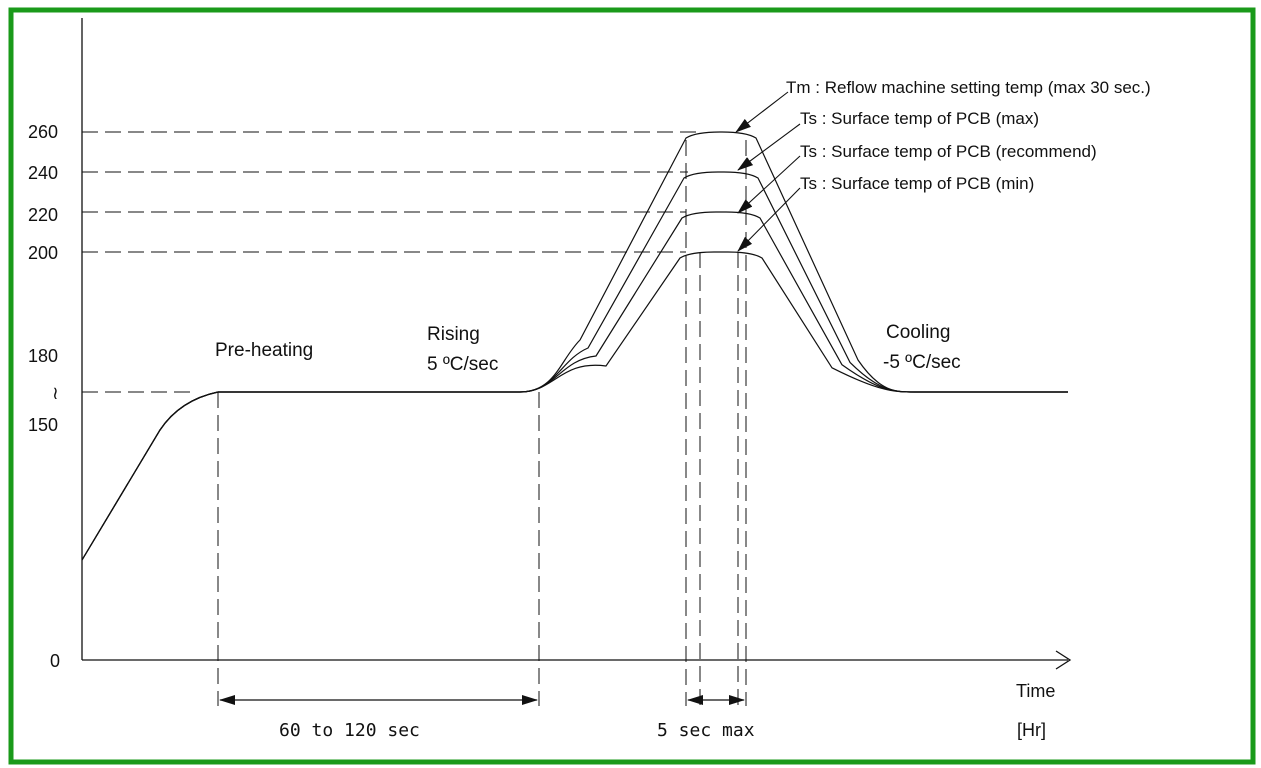 The height and width of the screenshot is (768, 1261). I want to click on label-rising: Rising, so click(453, 334).